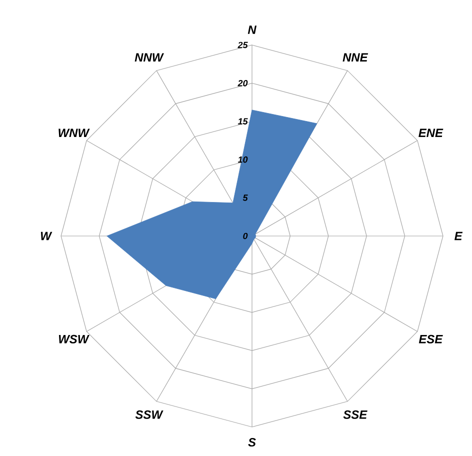  What do you see at coordinates (252, 30) in the screenshot?
I see `spoke-label: N` at bounding box center [252, 30].